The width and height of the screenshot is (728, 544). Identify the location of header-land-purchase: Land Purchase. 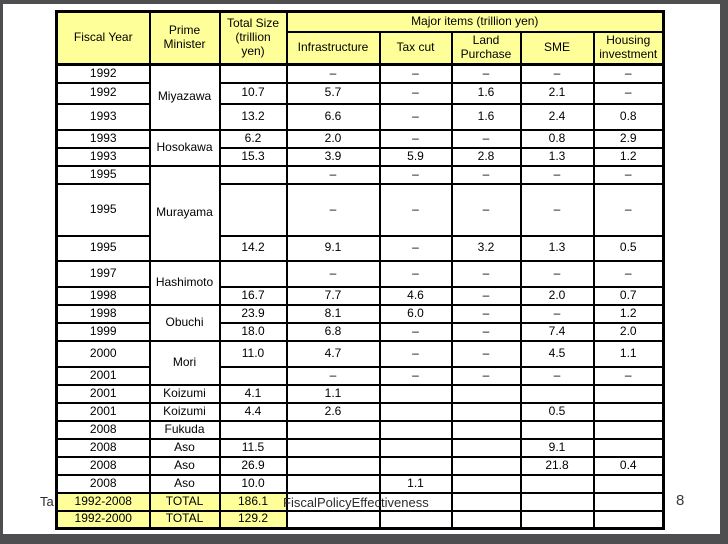
(486, 48).